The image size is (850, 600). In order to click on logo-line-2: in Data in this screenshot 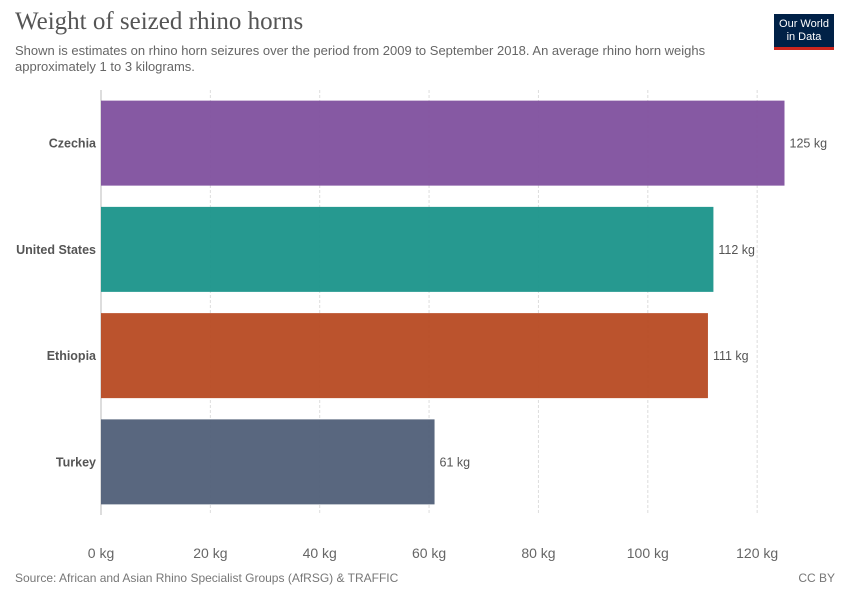, I will do `click(804, 37)`.